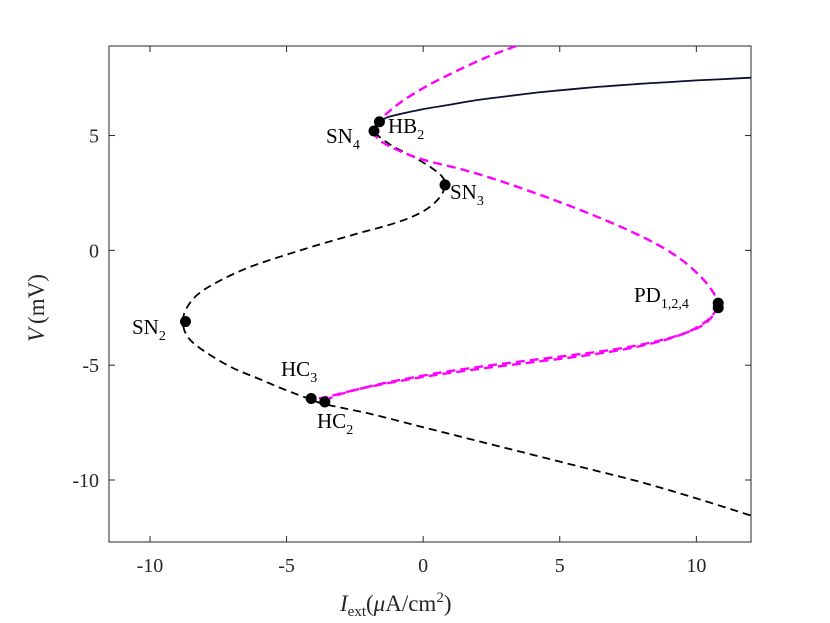  What do you see at coordinates (696, 566) in the screenshot?
I see `x-tick-label: 10` at bounding box center [696, 566].